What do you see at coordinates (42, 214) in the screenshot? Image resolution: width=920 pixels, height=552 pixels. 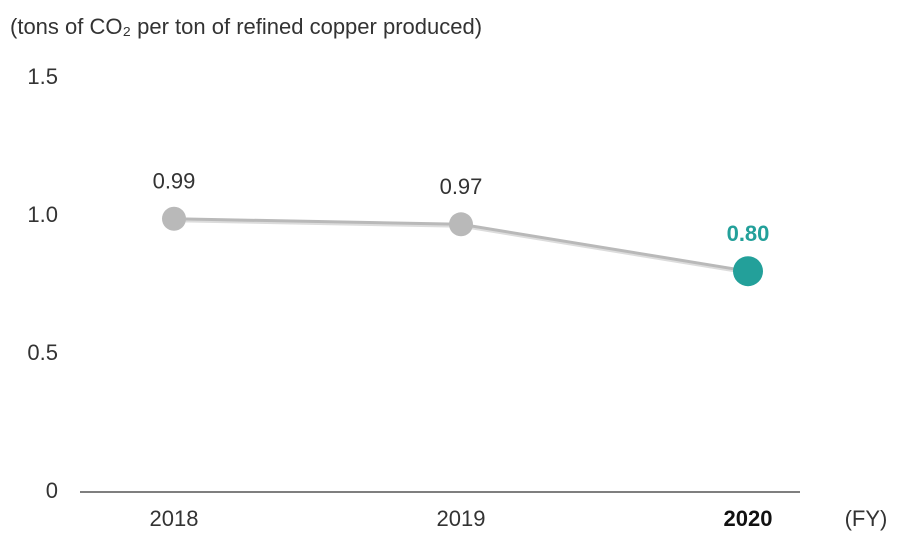 I see `y-tick-label: 1.0` at bounding box center [42, 214].